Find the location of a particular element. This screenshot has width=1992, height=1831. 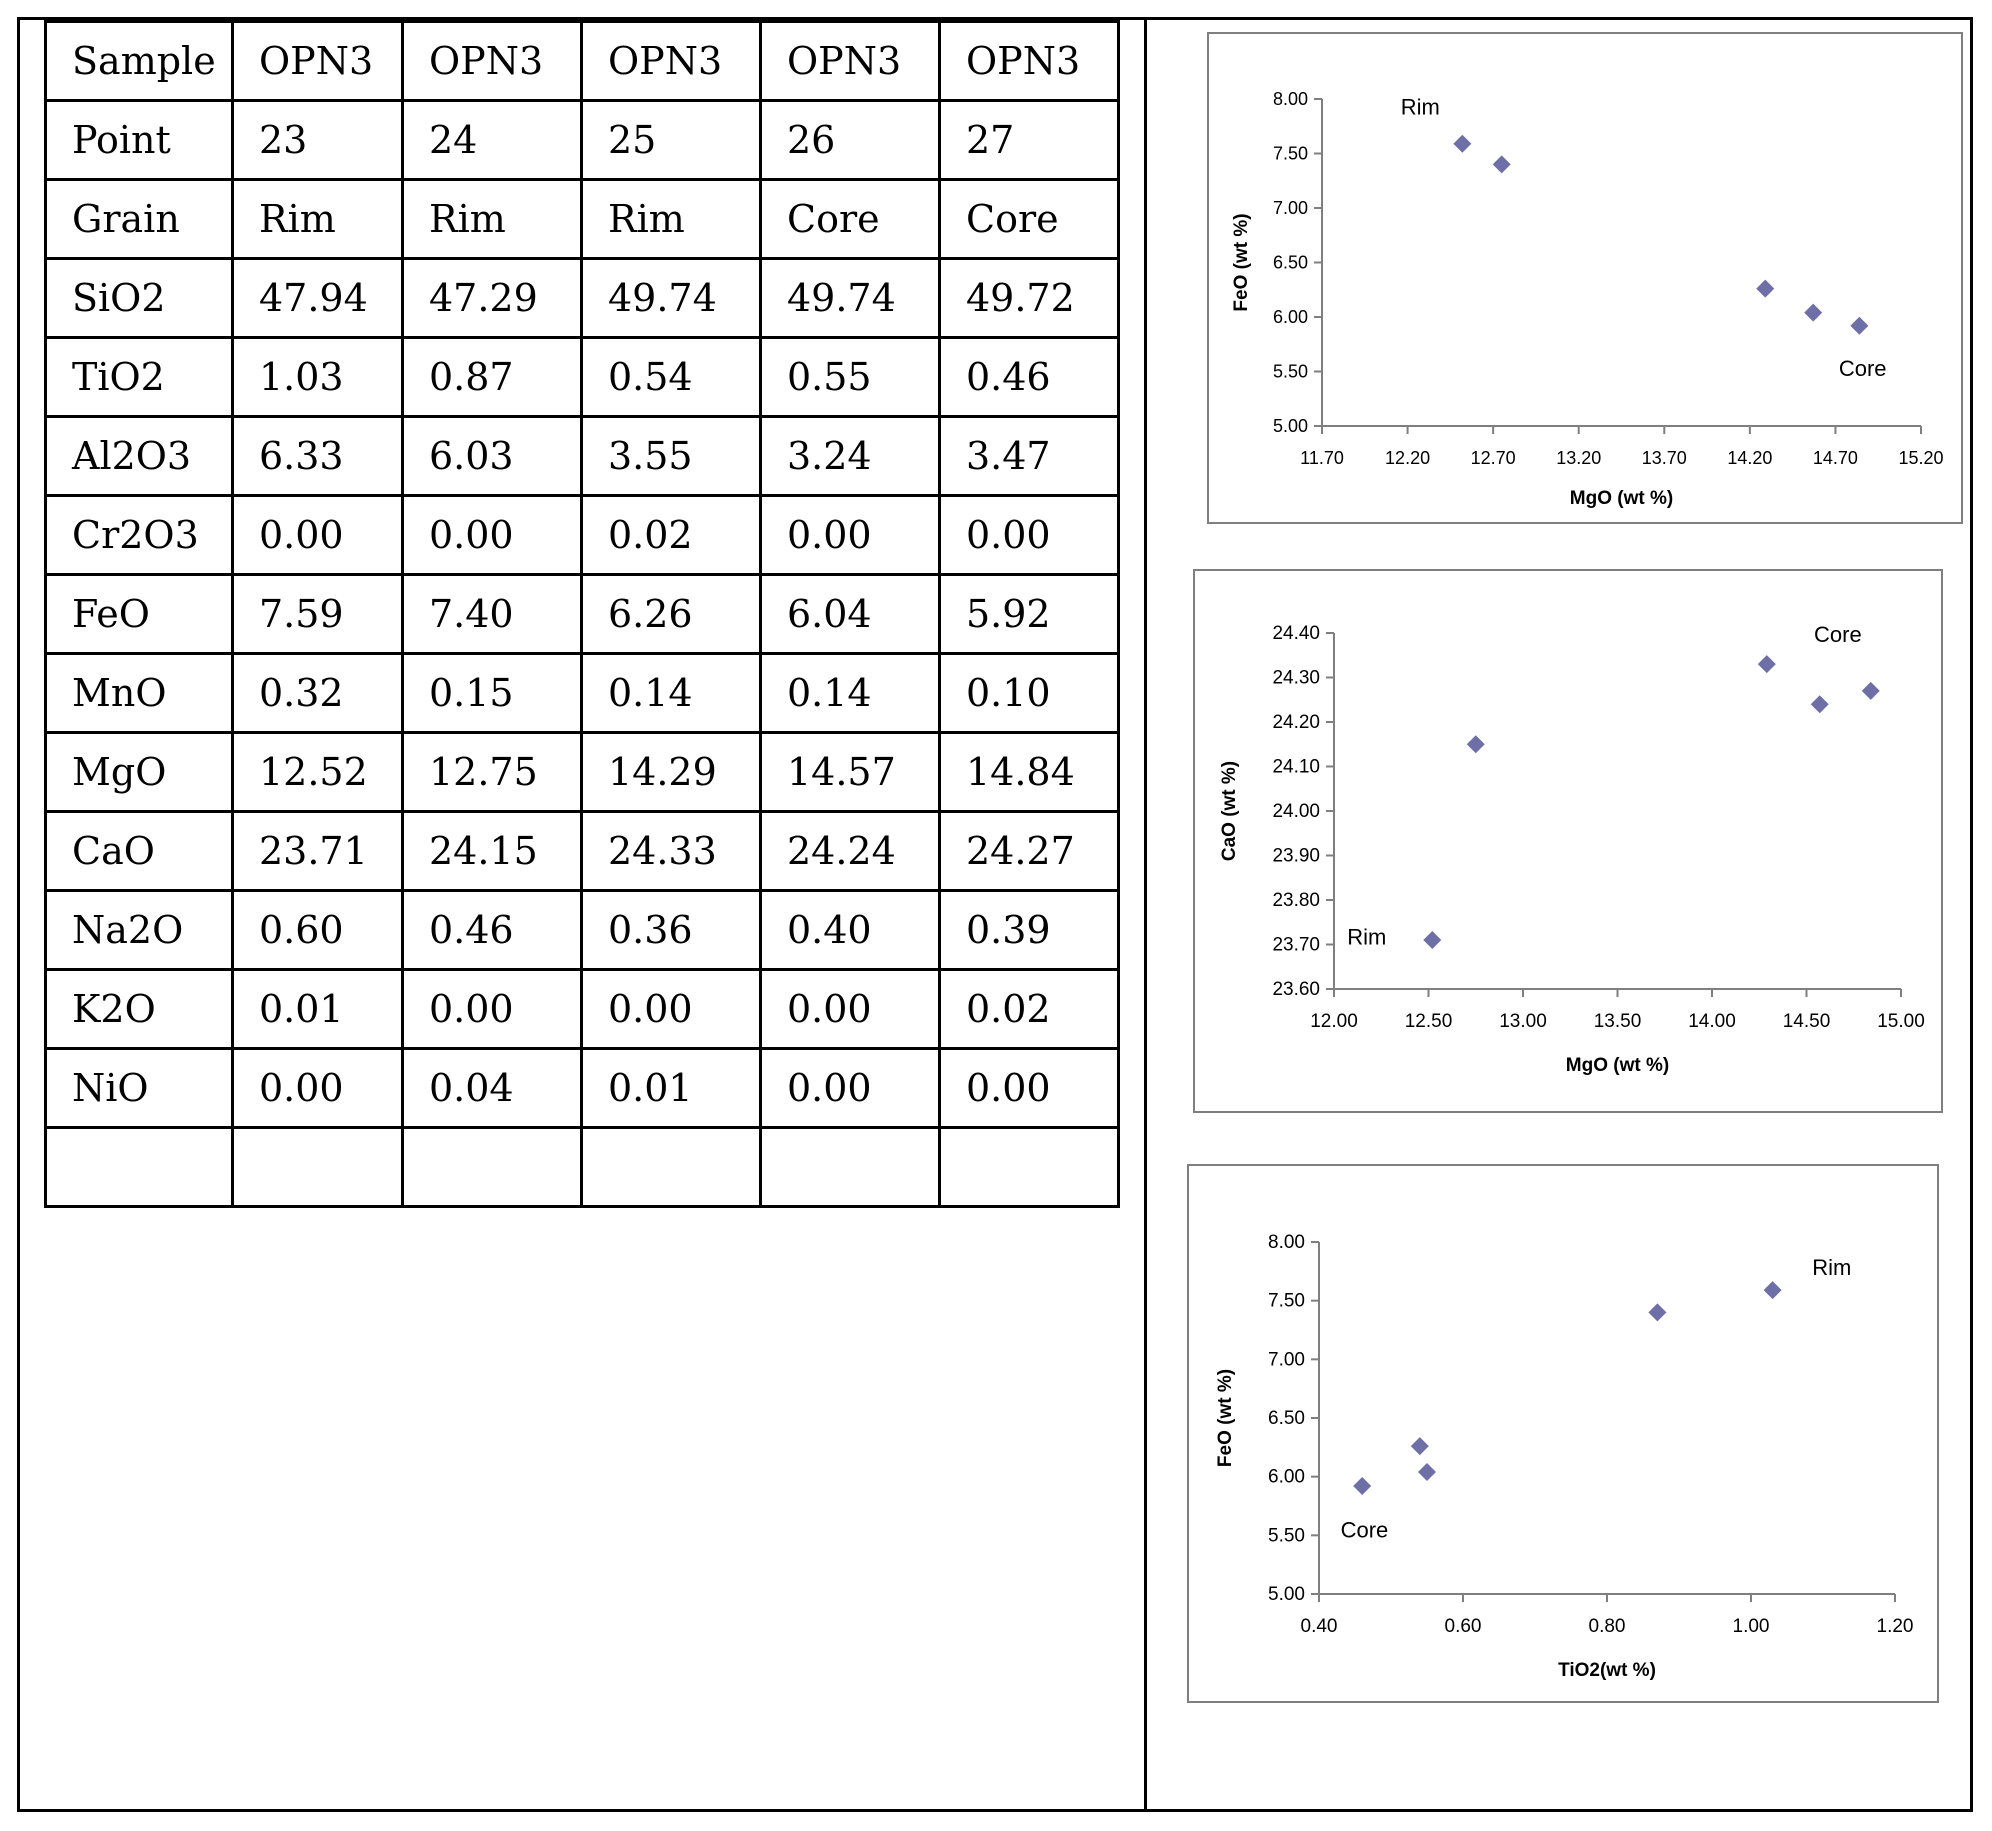

table-row: MgO 12.52 12.75 14.29 14.57 14.84 is located at coordinates (582, 772).